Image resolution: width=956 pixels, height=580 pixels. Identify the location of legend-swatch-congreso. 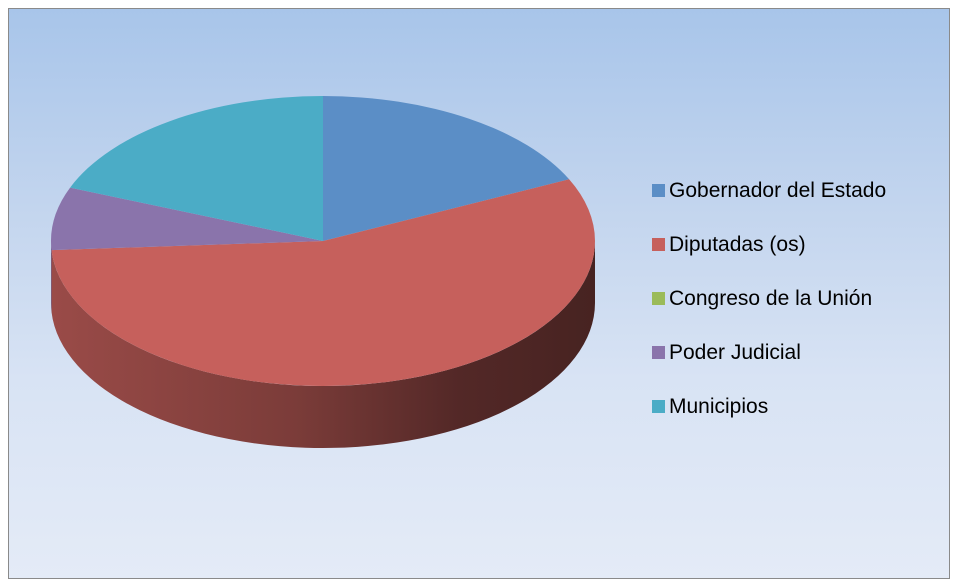
(658, 298).